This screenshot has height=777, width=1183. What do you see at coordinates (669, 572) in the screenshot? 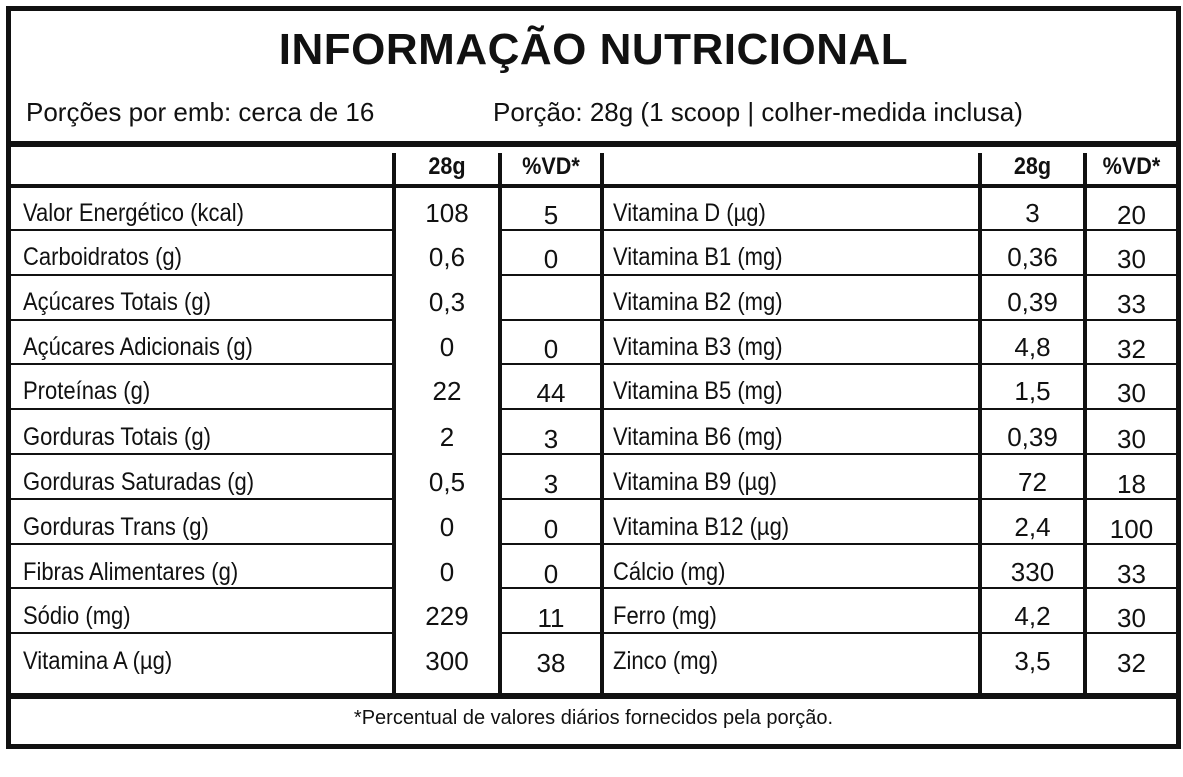
I see `right-nutrient-name: Cálcio (mg)` at bounding box center [669, 572].